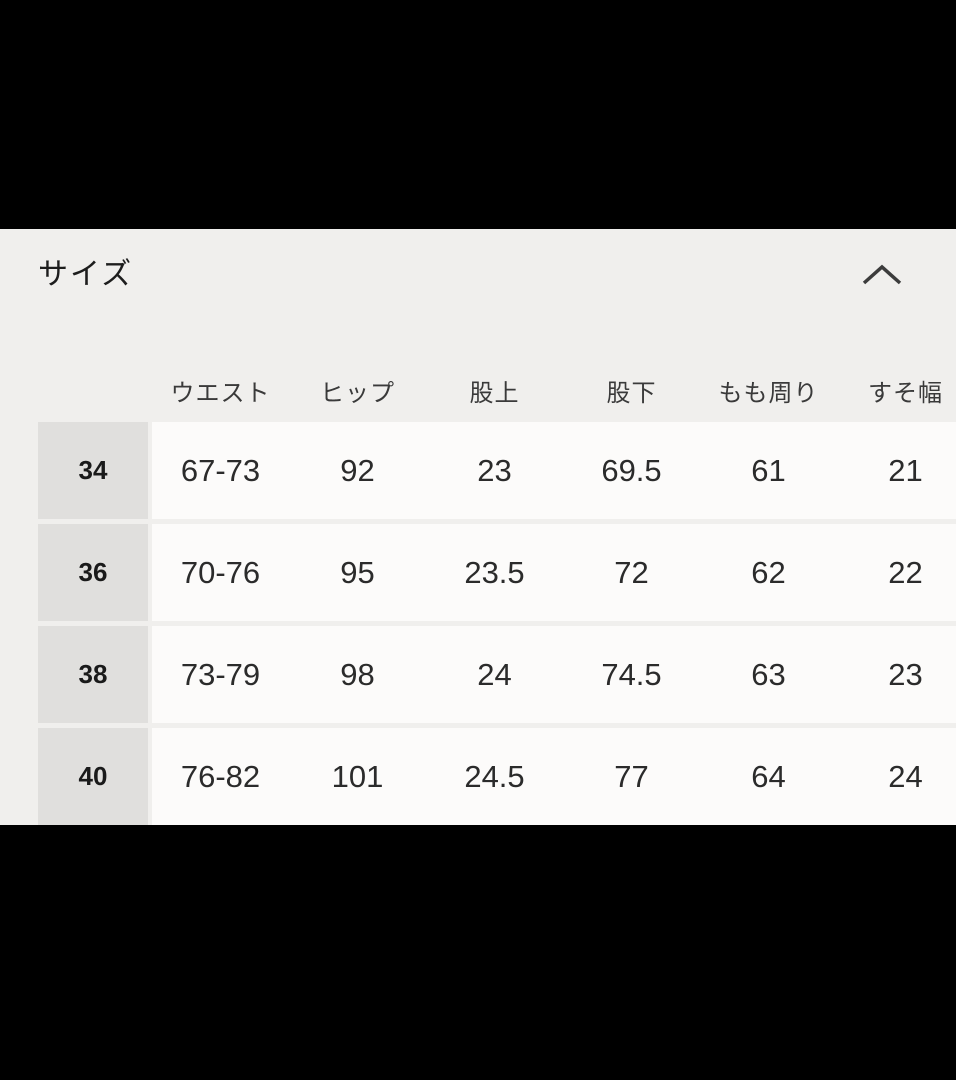 The width and height of the screenshot is (956, 1080). I want to click on cell-waist: 76-82, so click(220, 776).